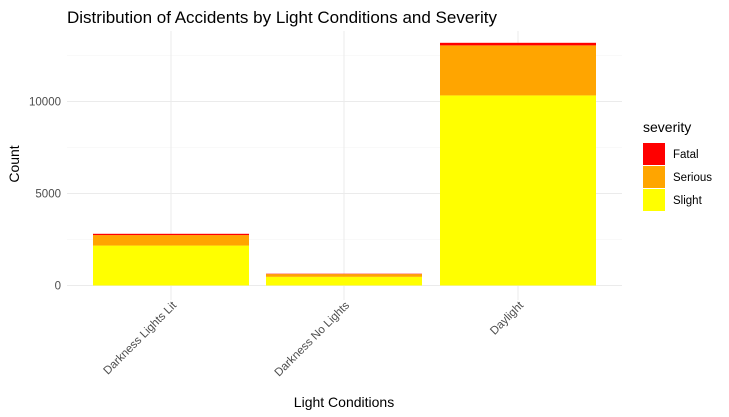  What do you see at coordinates (677, 165) in the screenshot?
I see `legend: severity Fatal Serious Slight` at bounding box center [677, 165].